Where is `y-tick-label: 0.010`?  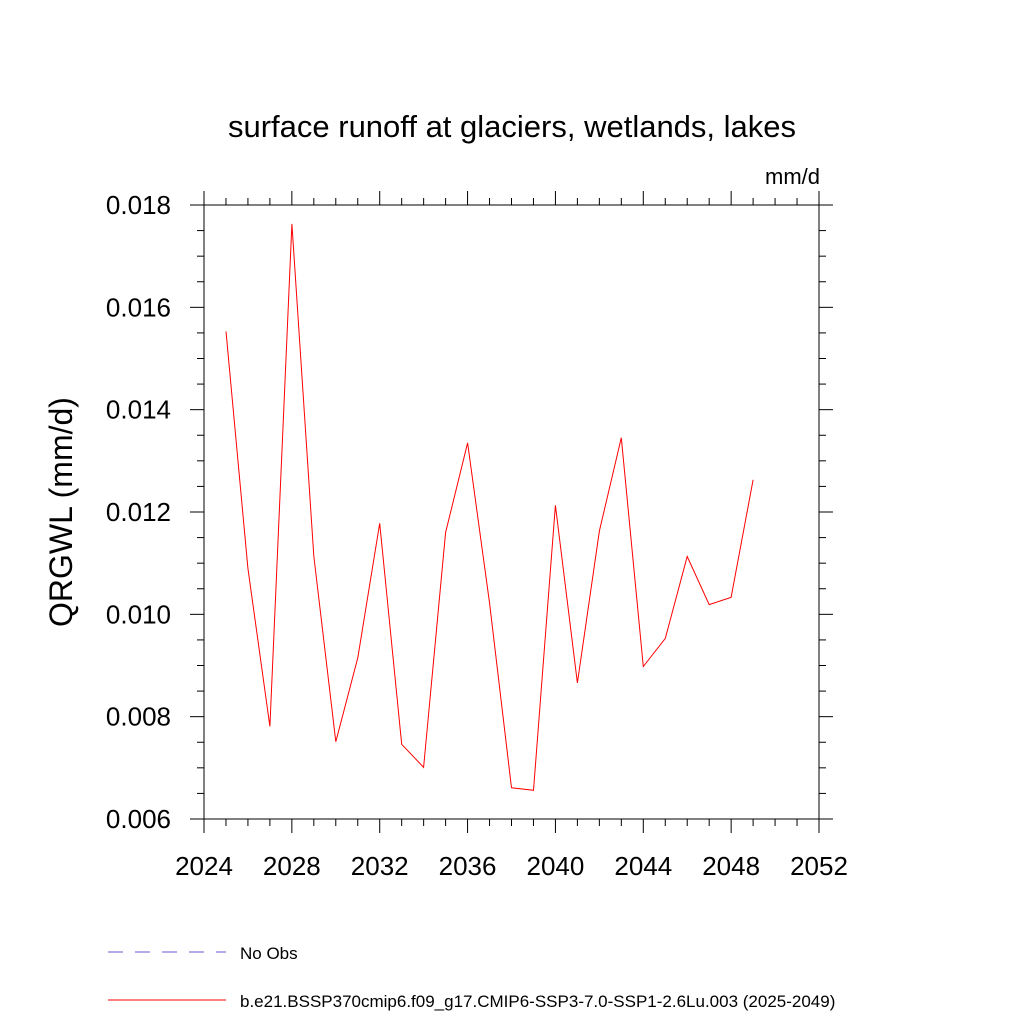
y-tick-label: 0.010 is located at coordinates (138, 614).